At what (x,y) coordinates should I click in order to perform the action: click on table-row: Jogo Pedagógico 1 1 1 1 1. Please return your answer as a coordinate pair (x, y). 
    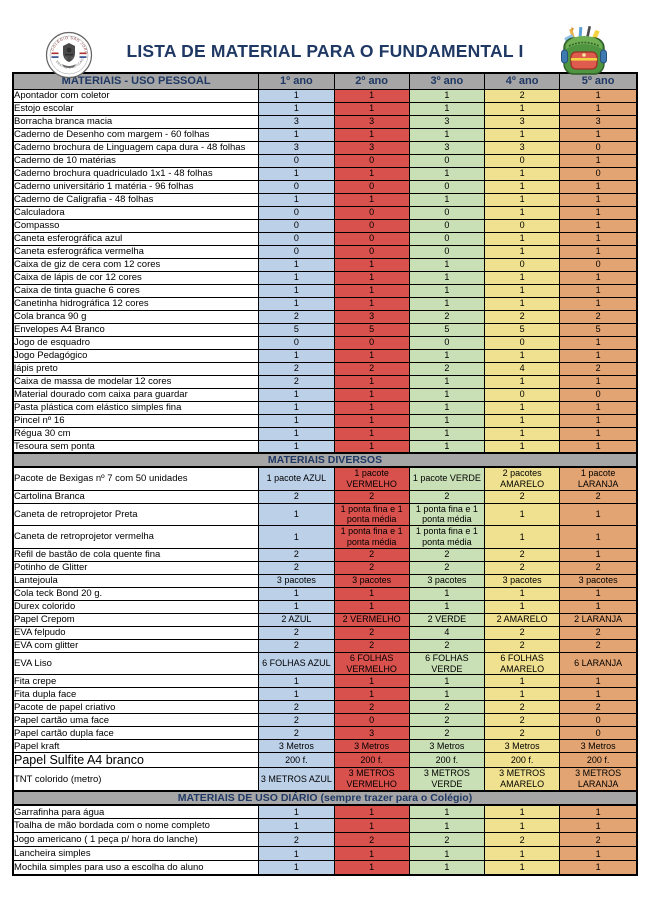
    Looking at the image, I should click on (325, 355).